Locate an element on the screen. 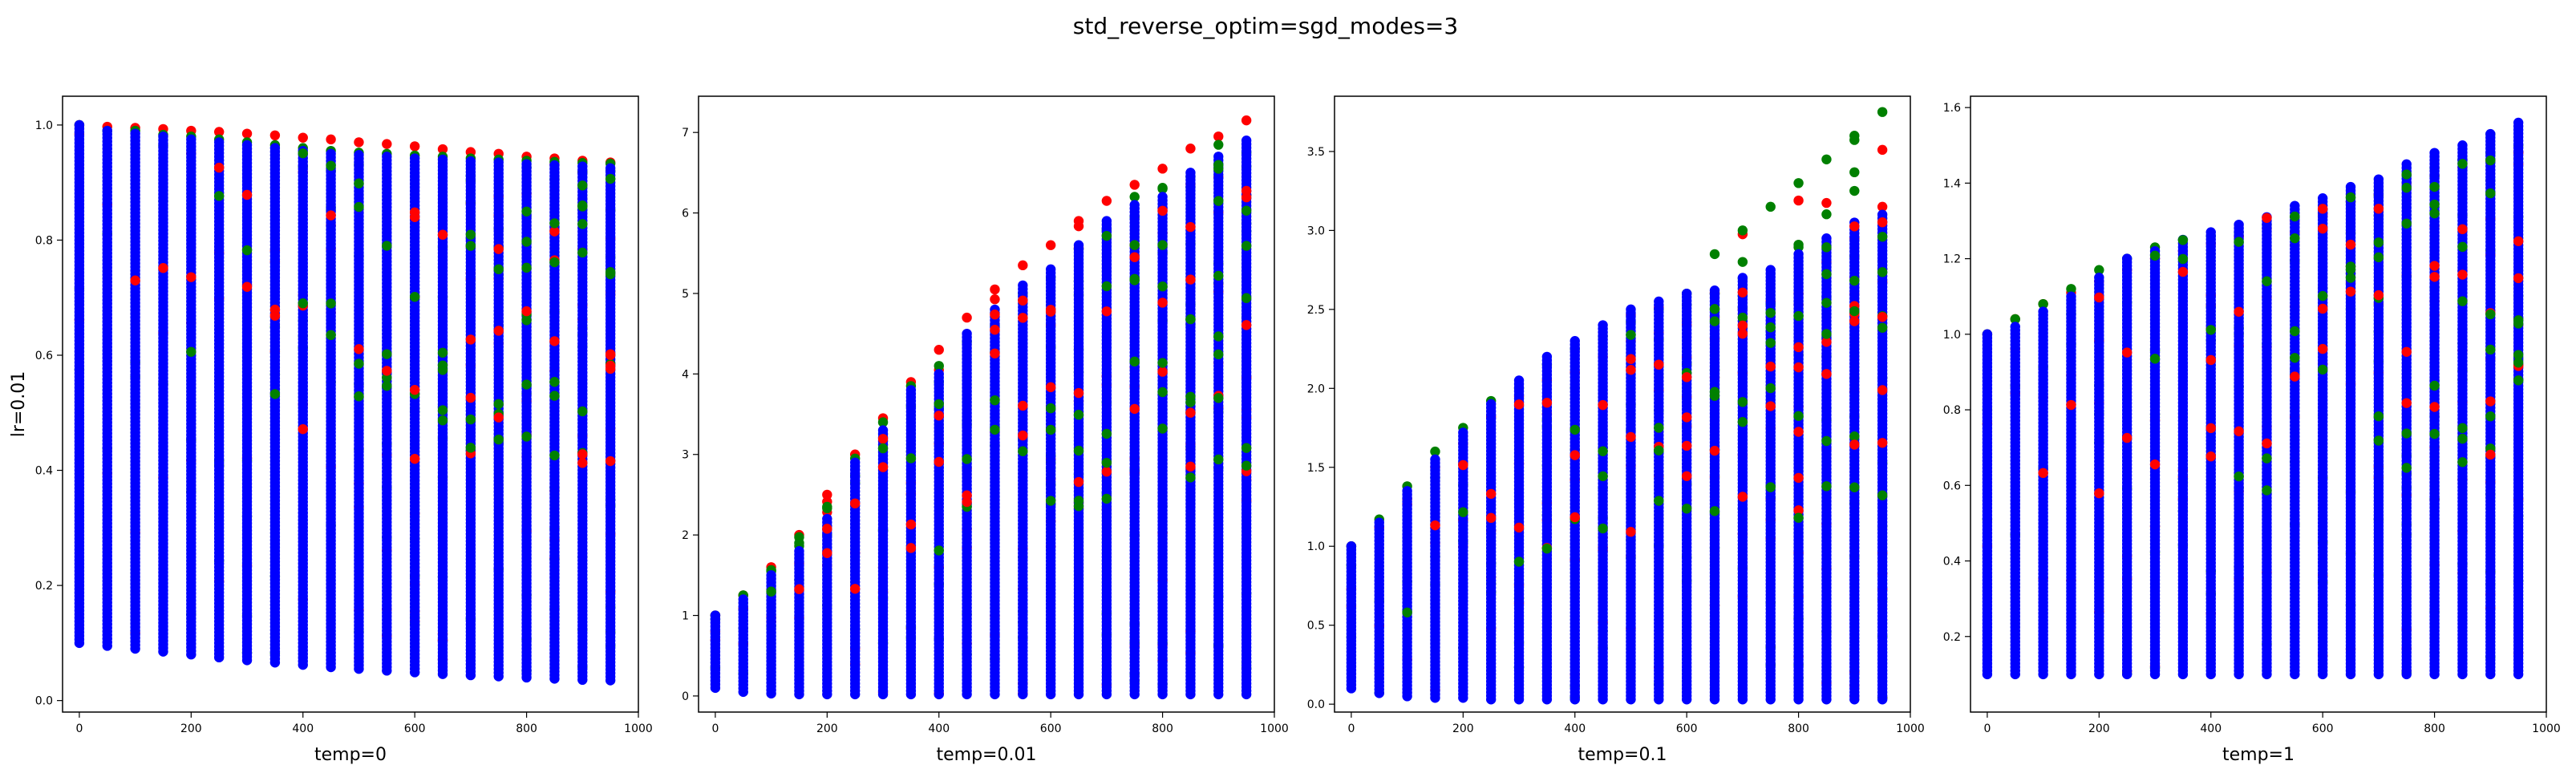  x-tick-label: 800 is located at coordinates (526, 728).